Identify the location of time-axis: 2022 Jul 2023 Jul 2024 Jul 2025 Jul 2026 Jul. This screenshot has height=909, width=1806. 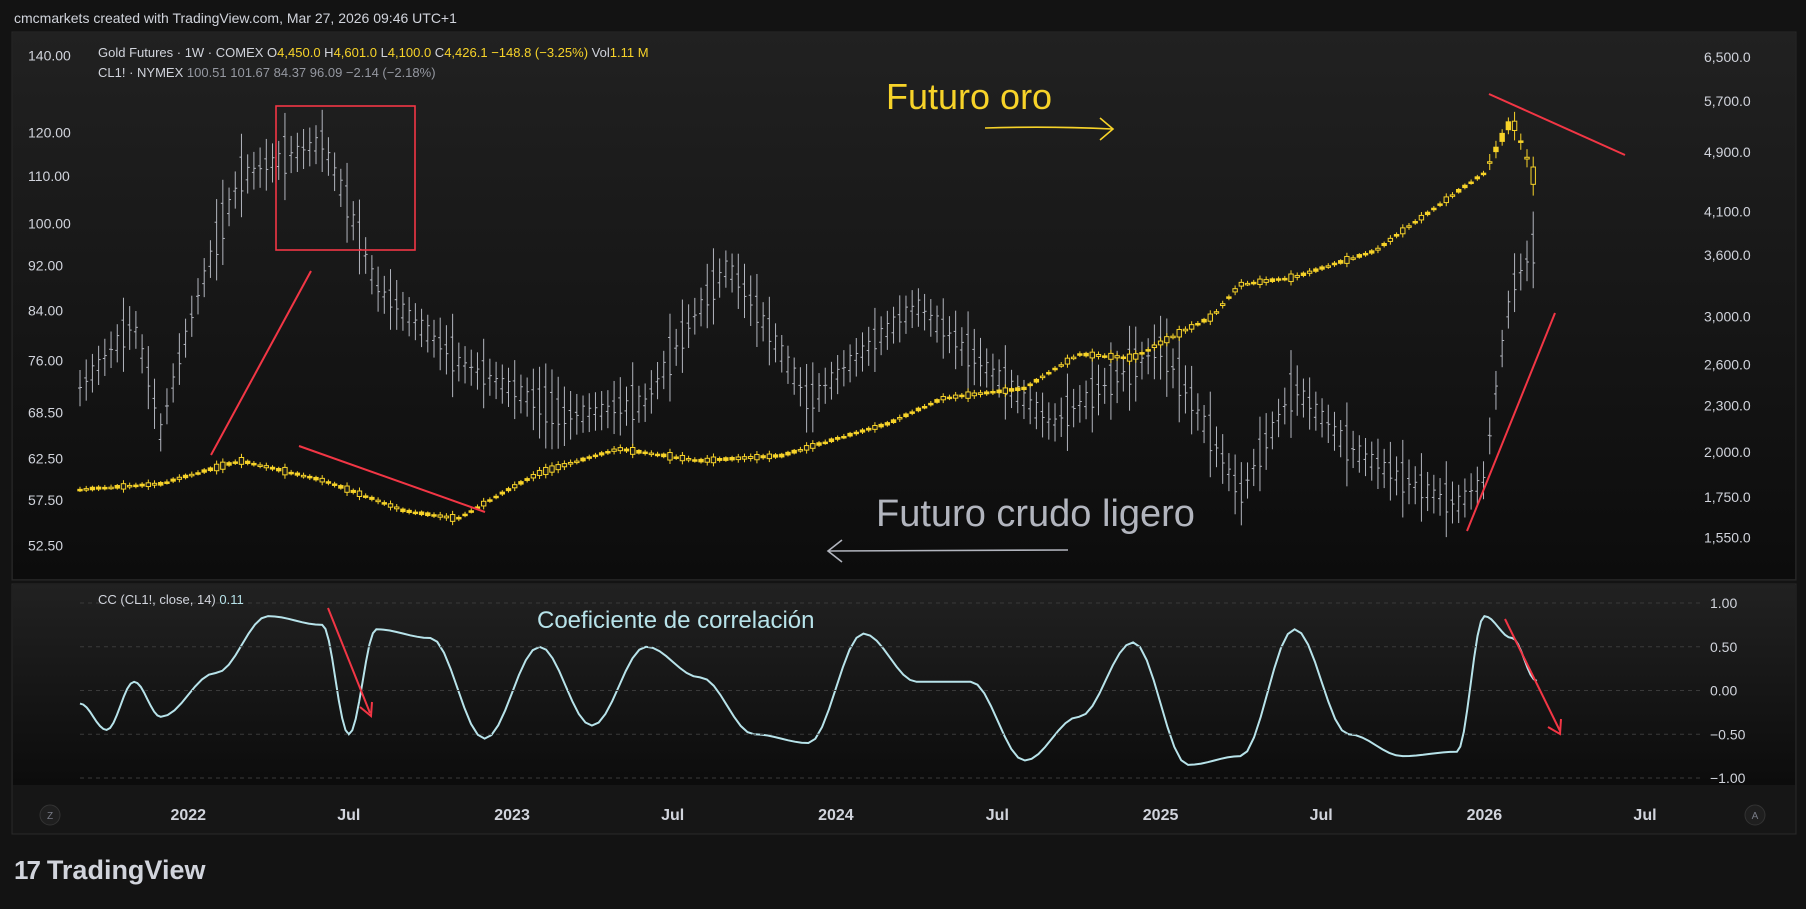
(913, 815).